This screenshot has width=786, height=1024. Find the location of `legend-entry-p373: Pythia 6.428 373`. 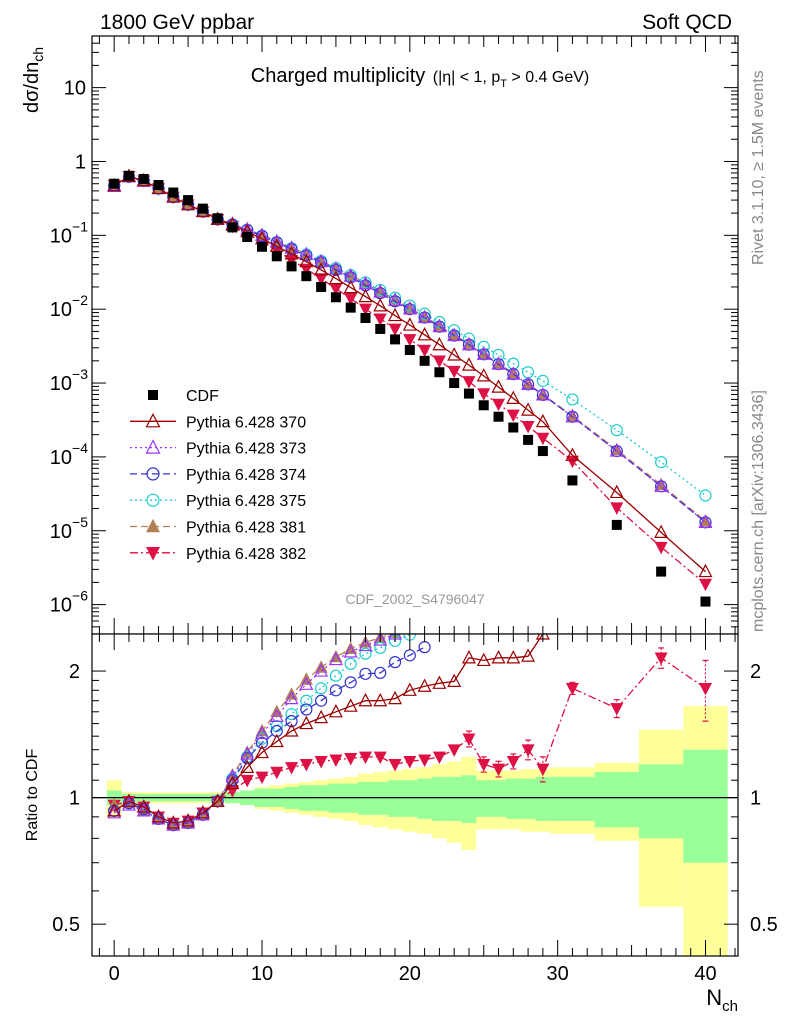

legend-entry-p373: Pythia 6.428 373 is located at coordinates (218, 448).